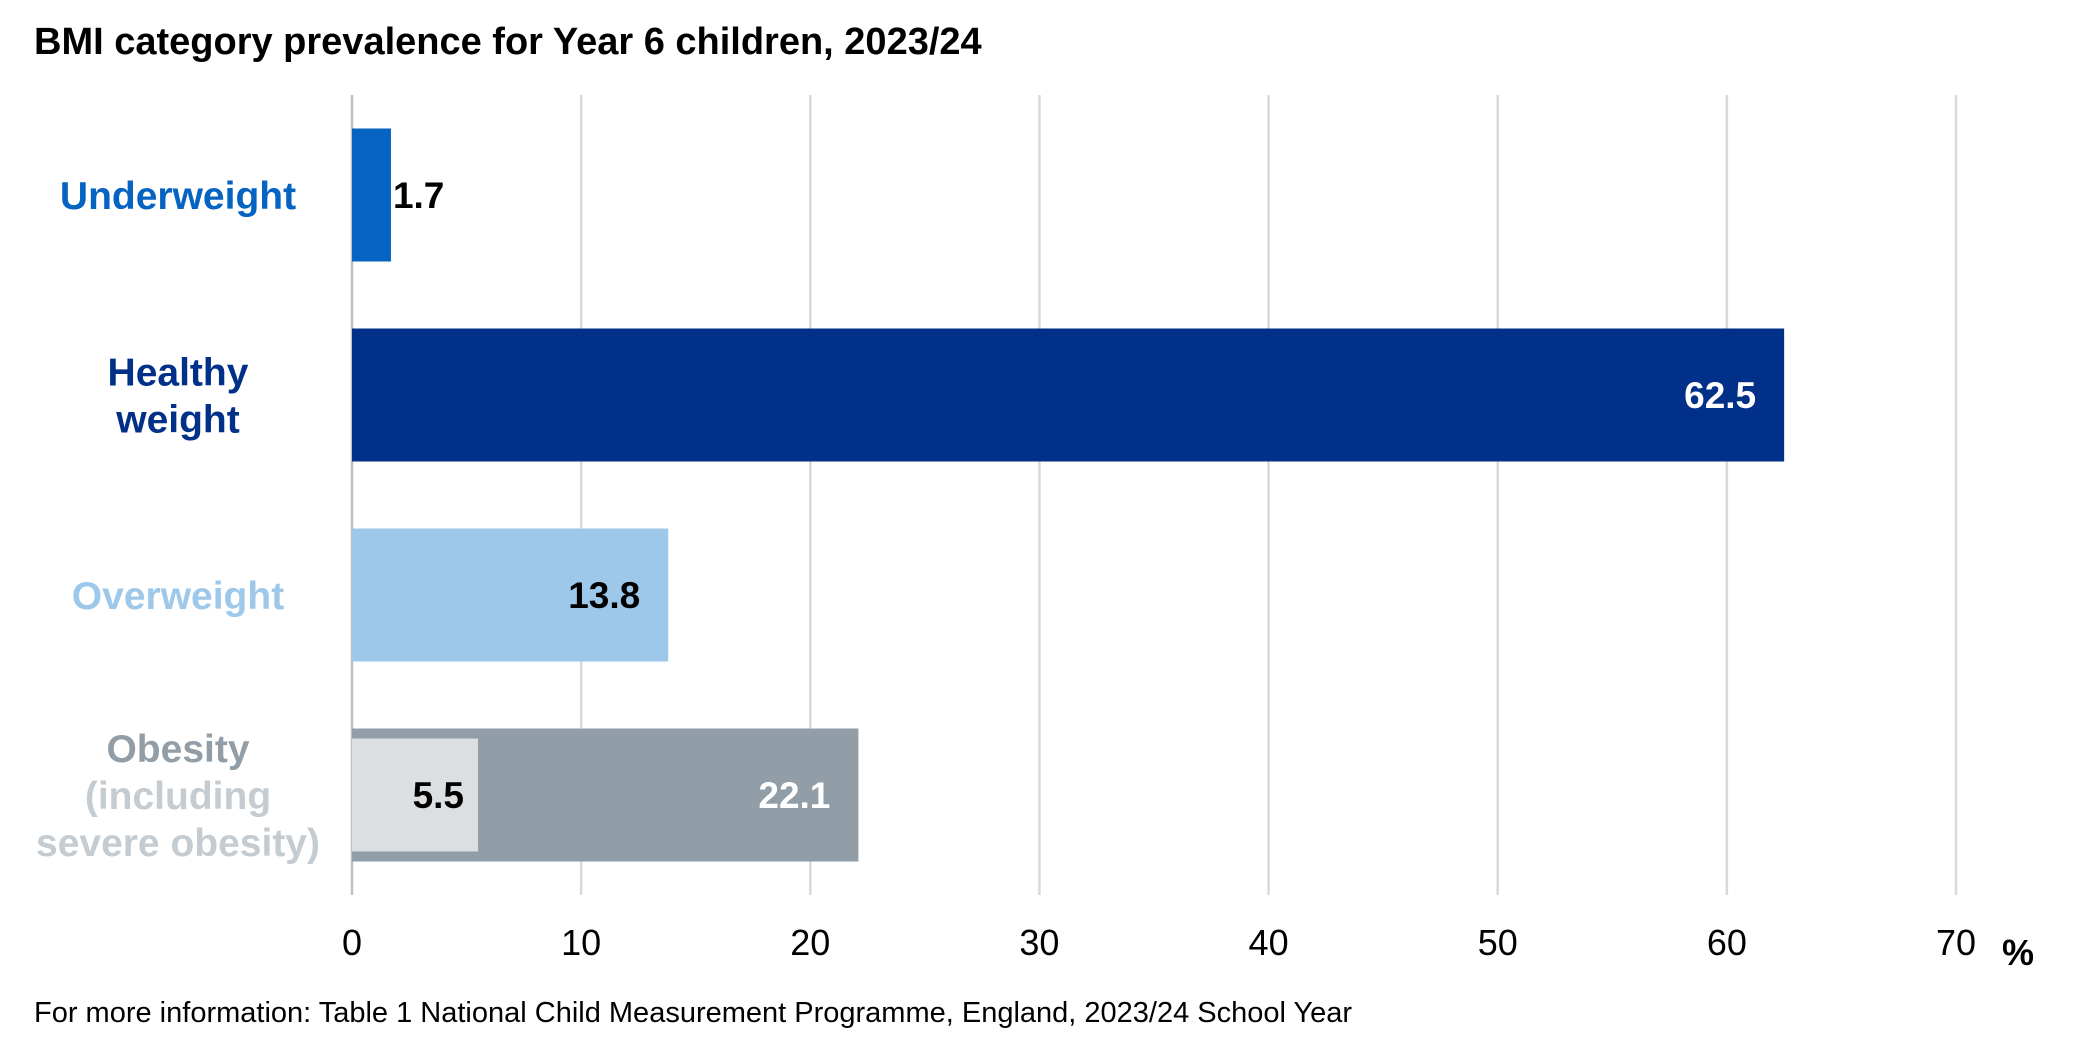 Image resolution: width=2080 pixels, height=1040 pixels. Describe the element at coordinates (1956, 942) in the screenshot. I see `x-tick-label: 70` at that location.